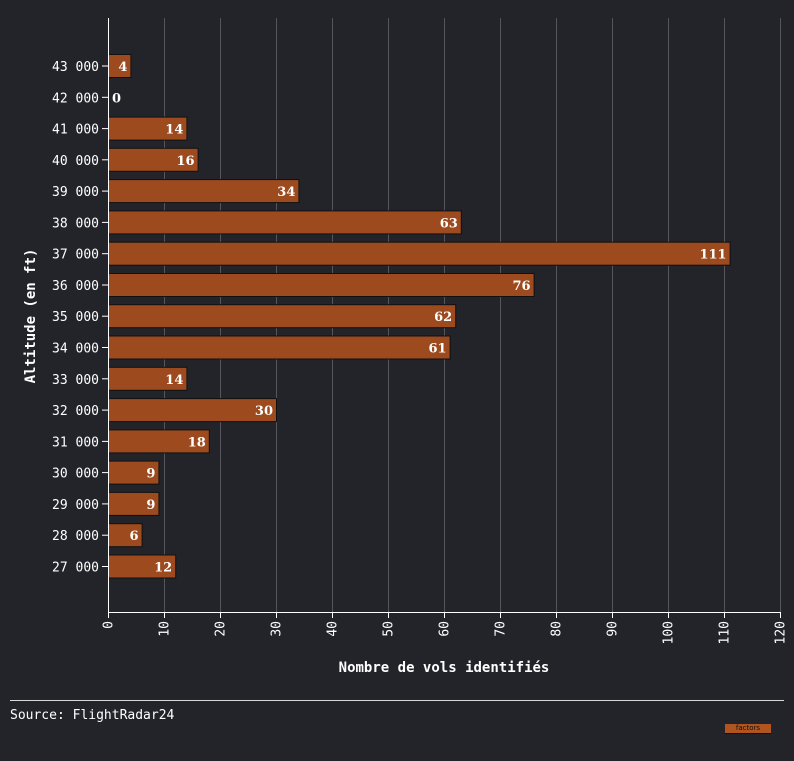 Image resolution: width=794 pixels, height=761 pixels. Describe the element at coordinates (75, 67) in the screenshot. I see `y-tick-label: 43 000` at that location.